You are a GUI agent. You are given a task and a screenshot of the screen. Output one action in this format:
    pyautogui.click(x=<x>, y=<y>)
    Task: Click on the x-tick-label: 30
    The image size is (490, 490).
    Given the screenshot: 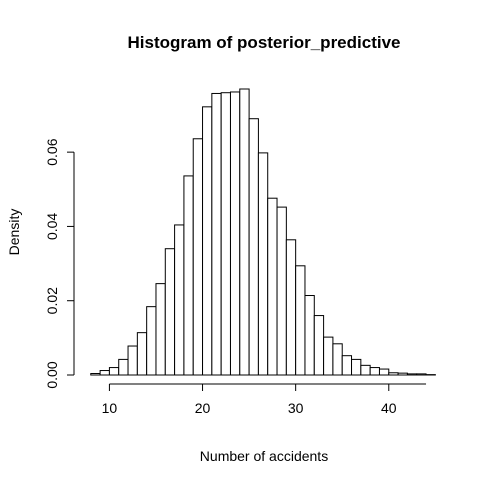 What is the action you would take?
    pyautogui.click(x=296, y=408)
    